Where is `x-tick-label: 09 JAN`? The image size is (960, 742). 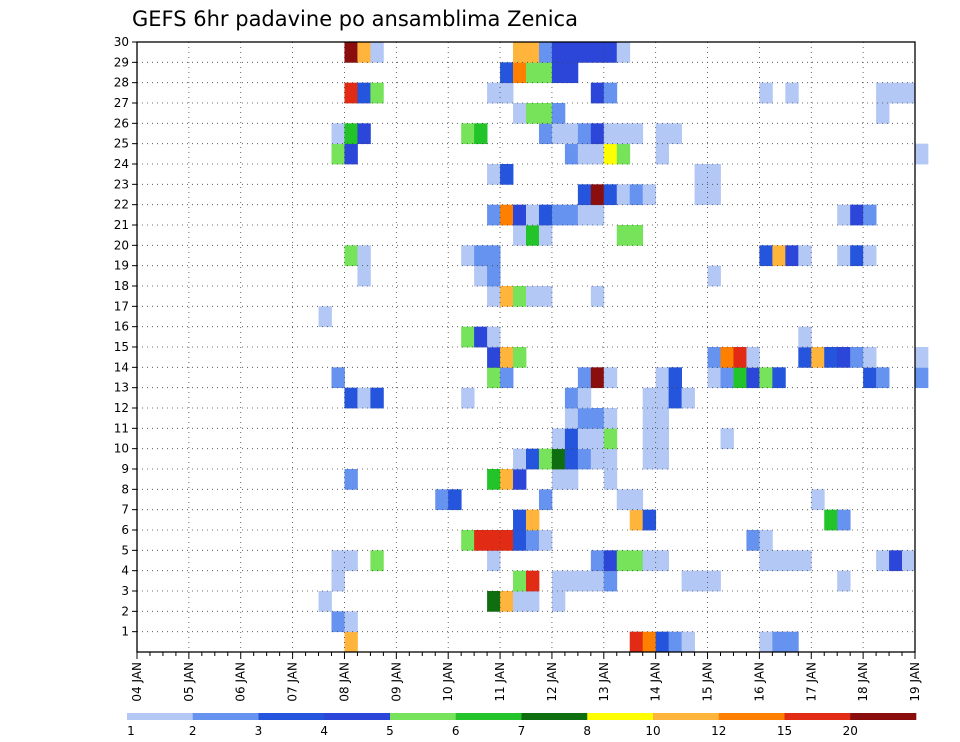
x-tick-label: 09 JAN is located at coordinates (396, 682).